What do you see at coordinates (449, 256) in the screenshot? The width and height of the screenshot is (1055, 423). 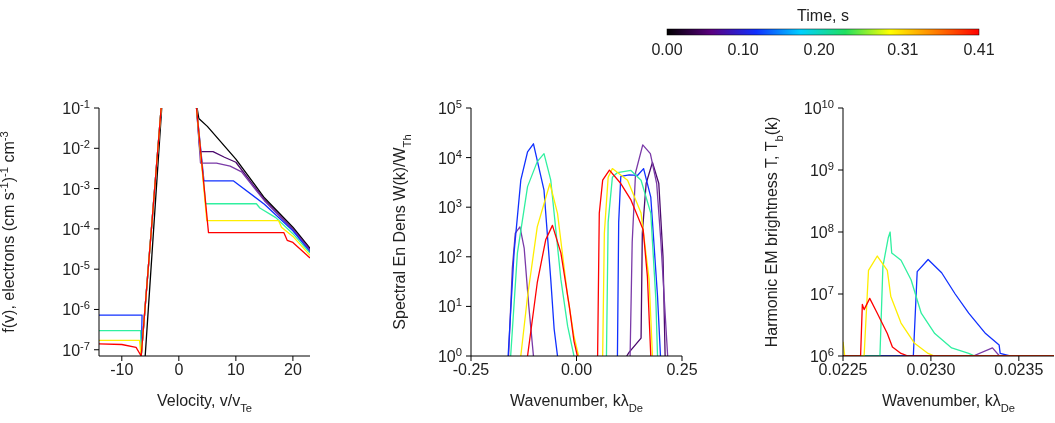 I see `y-tick-label: 10$^{2}$` at bounding box center [449, 256].